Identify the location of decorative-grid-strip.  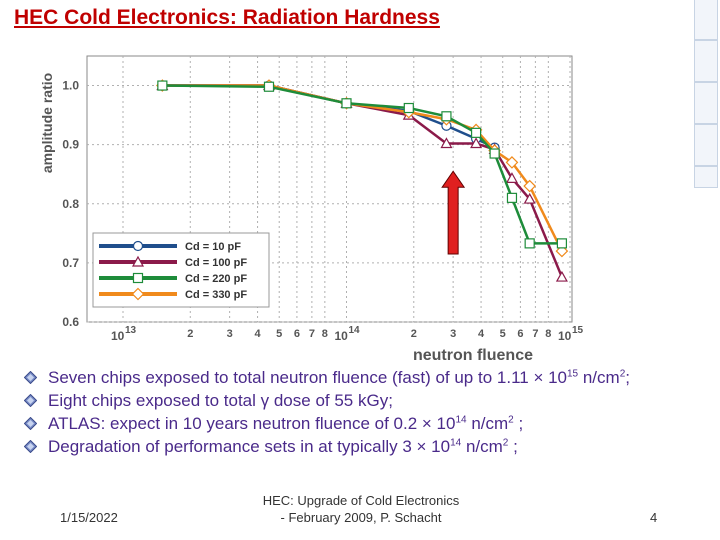
(705, 270).